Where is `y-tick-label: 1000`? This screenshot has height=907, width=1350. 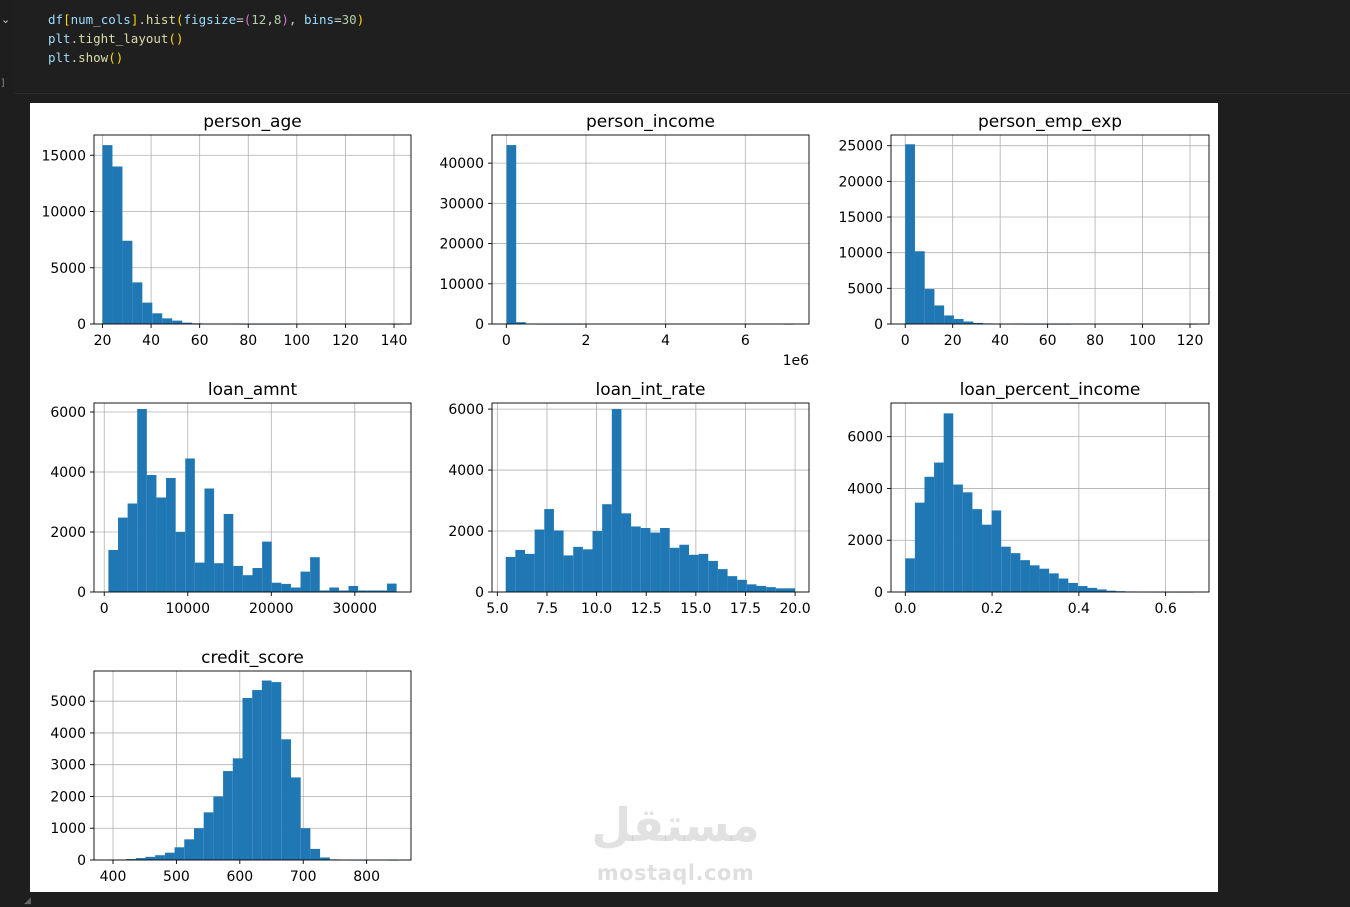 y-tick-label: 1000 is located at coordinates (68, 829).